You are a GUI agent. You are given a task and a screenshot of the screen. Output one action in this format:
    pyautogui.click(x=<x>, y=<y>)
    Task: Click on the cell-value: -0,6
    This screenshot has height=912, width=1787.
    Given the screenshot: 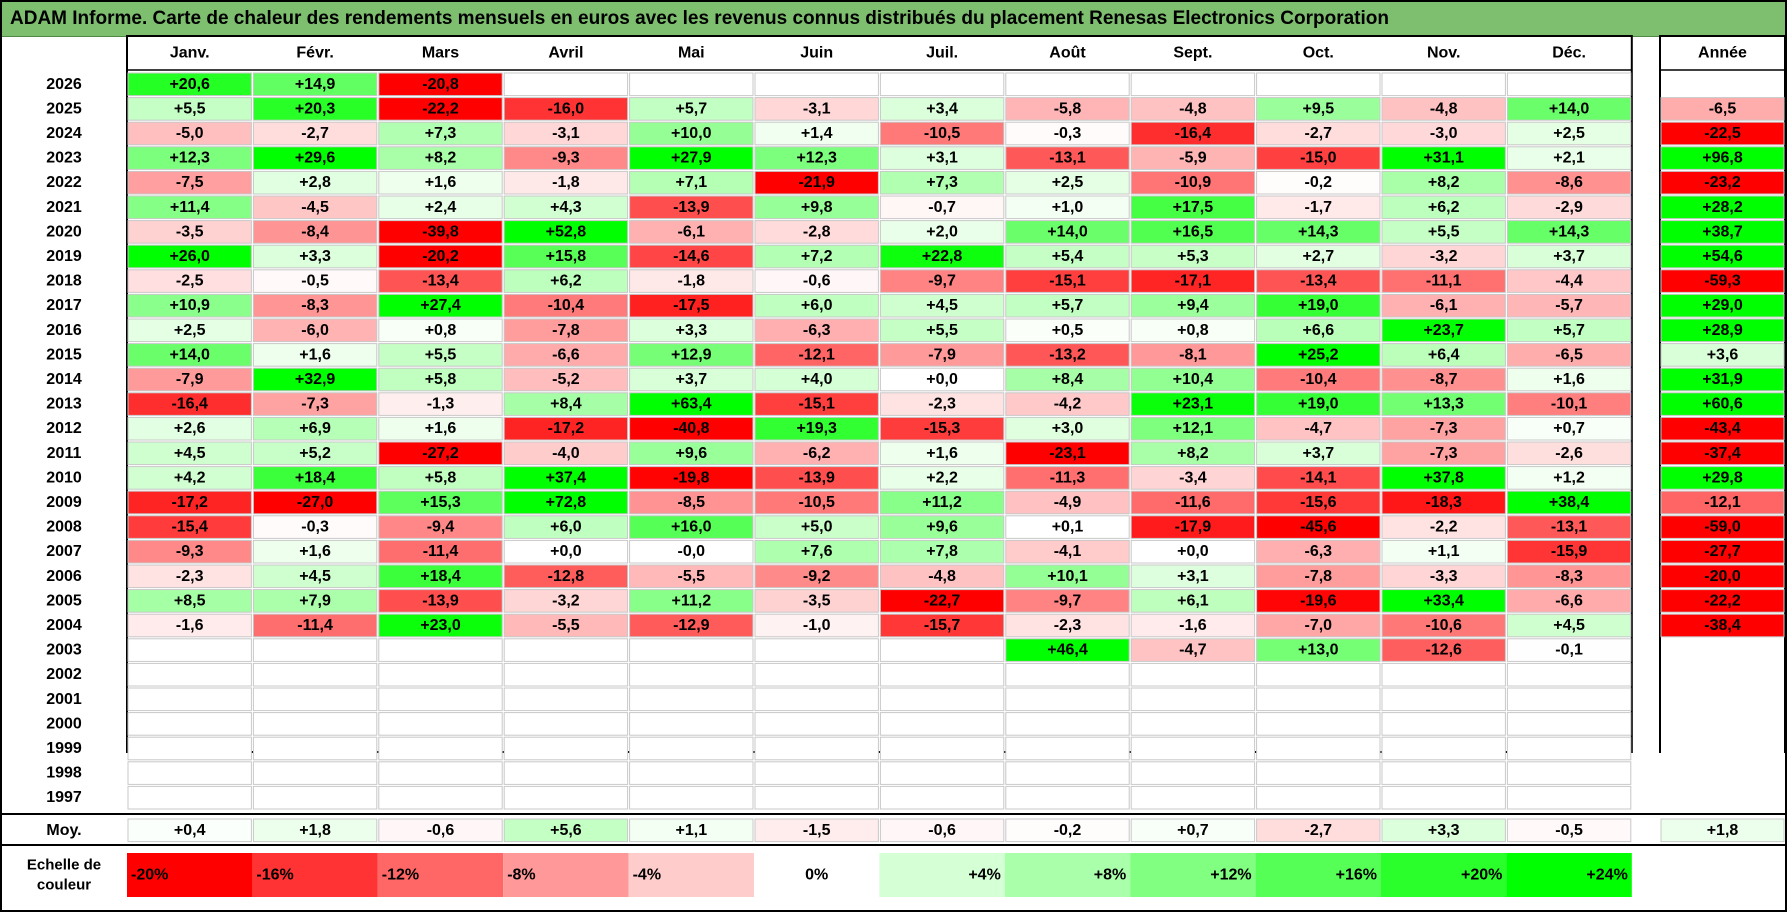 What is the action you would take?
    pyautogui.click(x=817, y=281)
    